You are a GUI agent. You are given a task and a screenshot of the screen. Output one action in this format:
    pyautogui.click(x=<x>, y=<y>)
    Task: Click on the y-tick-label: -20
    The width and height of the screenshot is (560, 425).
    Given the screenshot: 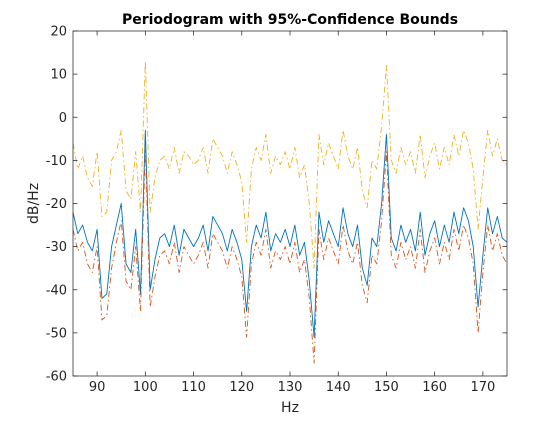 What is the action you would take?
    pyautogui.click(x=56, y=204)
    